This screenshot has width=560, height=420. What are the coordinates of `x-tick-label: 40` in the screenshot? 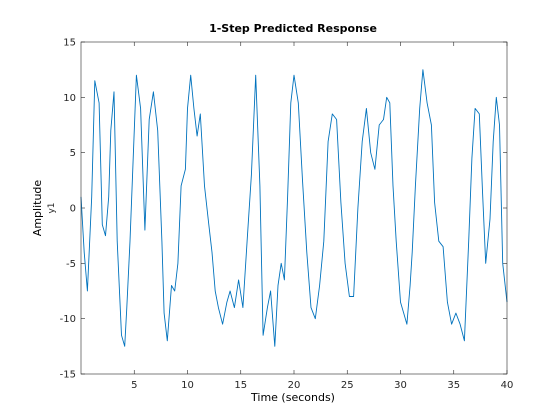 It's located at (507, 385).